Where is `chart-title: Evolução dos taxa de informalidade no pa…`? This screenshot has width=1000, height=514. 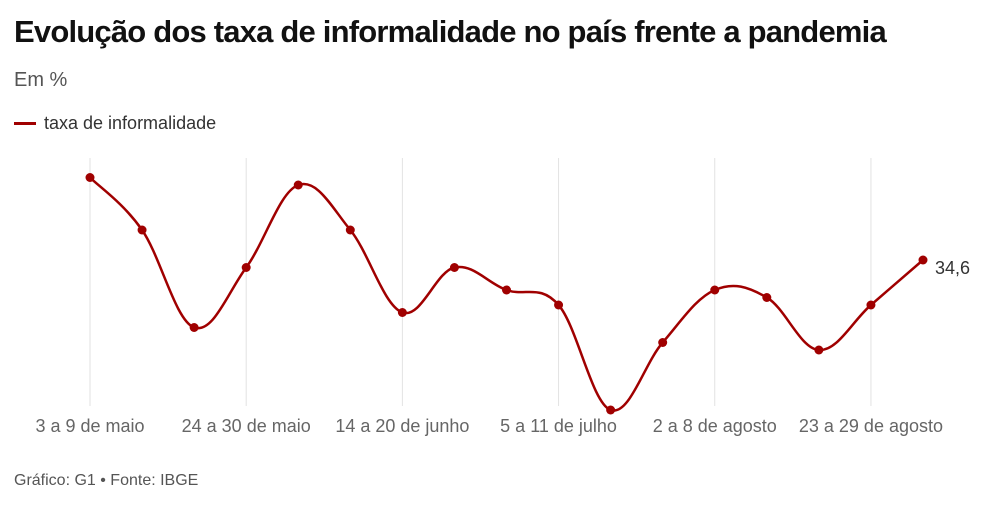 chart-title: Evolução dos taxa de informalidade no pa… is located at coordinates (450, 31).